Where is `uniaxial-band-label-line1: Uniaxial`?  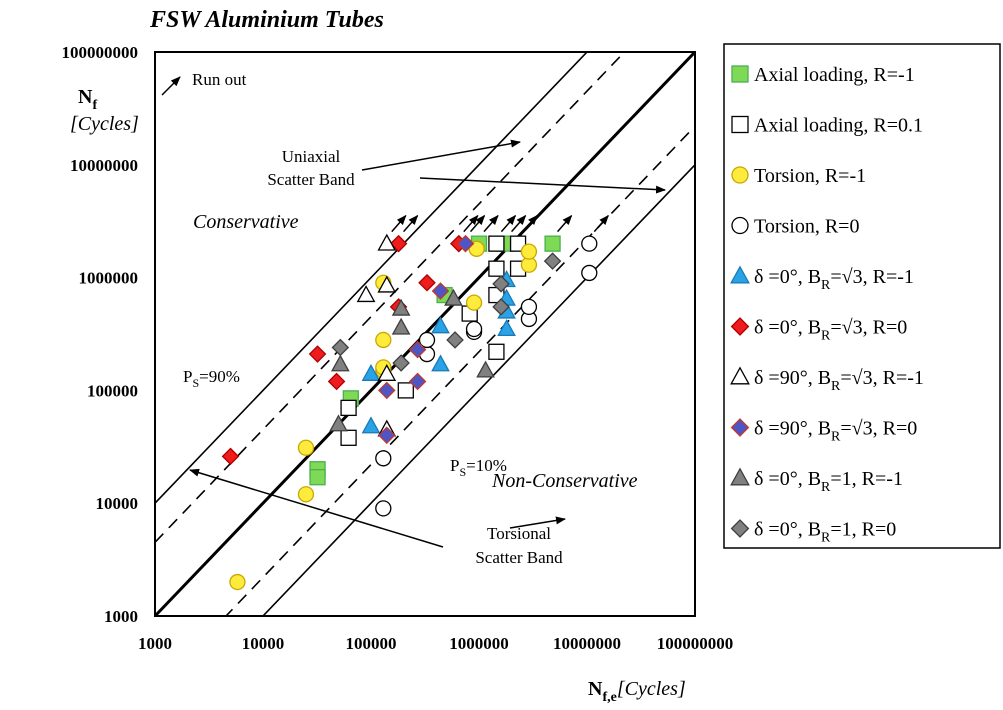
uniaxial-band-label-line1: Uniaxial is located at coordinates (311, 156).